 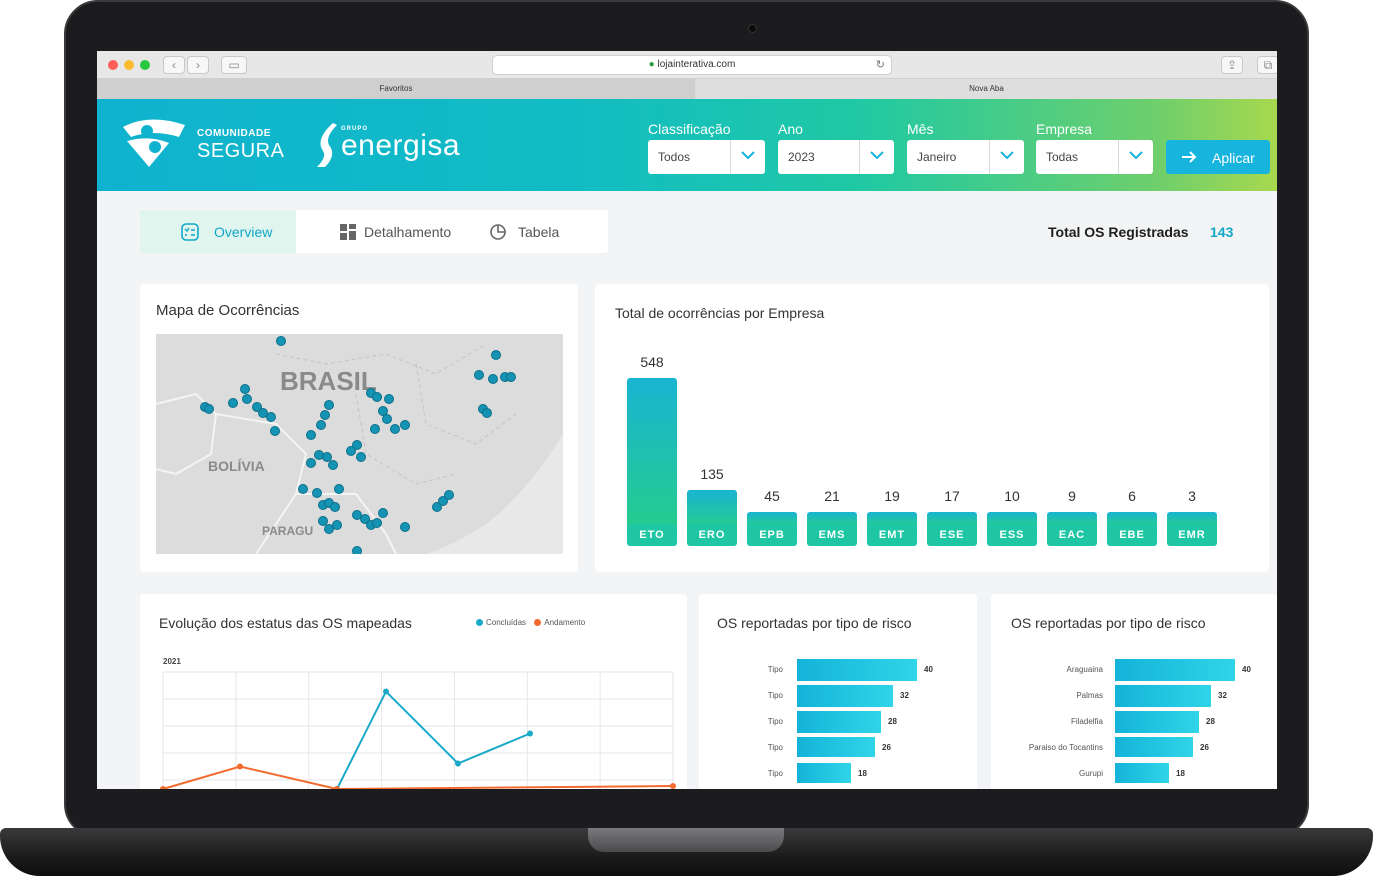 I want to click on address-bar: ● lojainterativa.com ↻, so click(x=692, y=65).